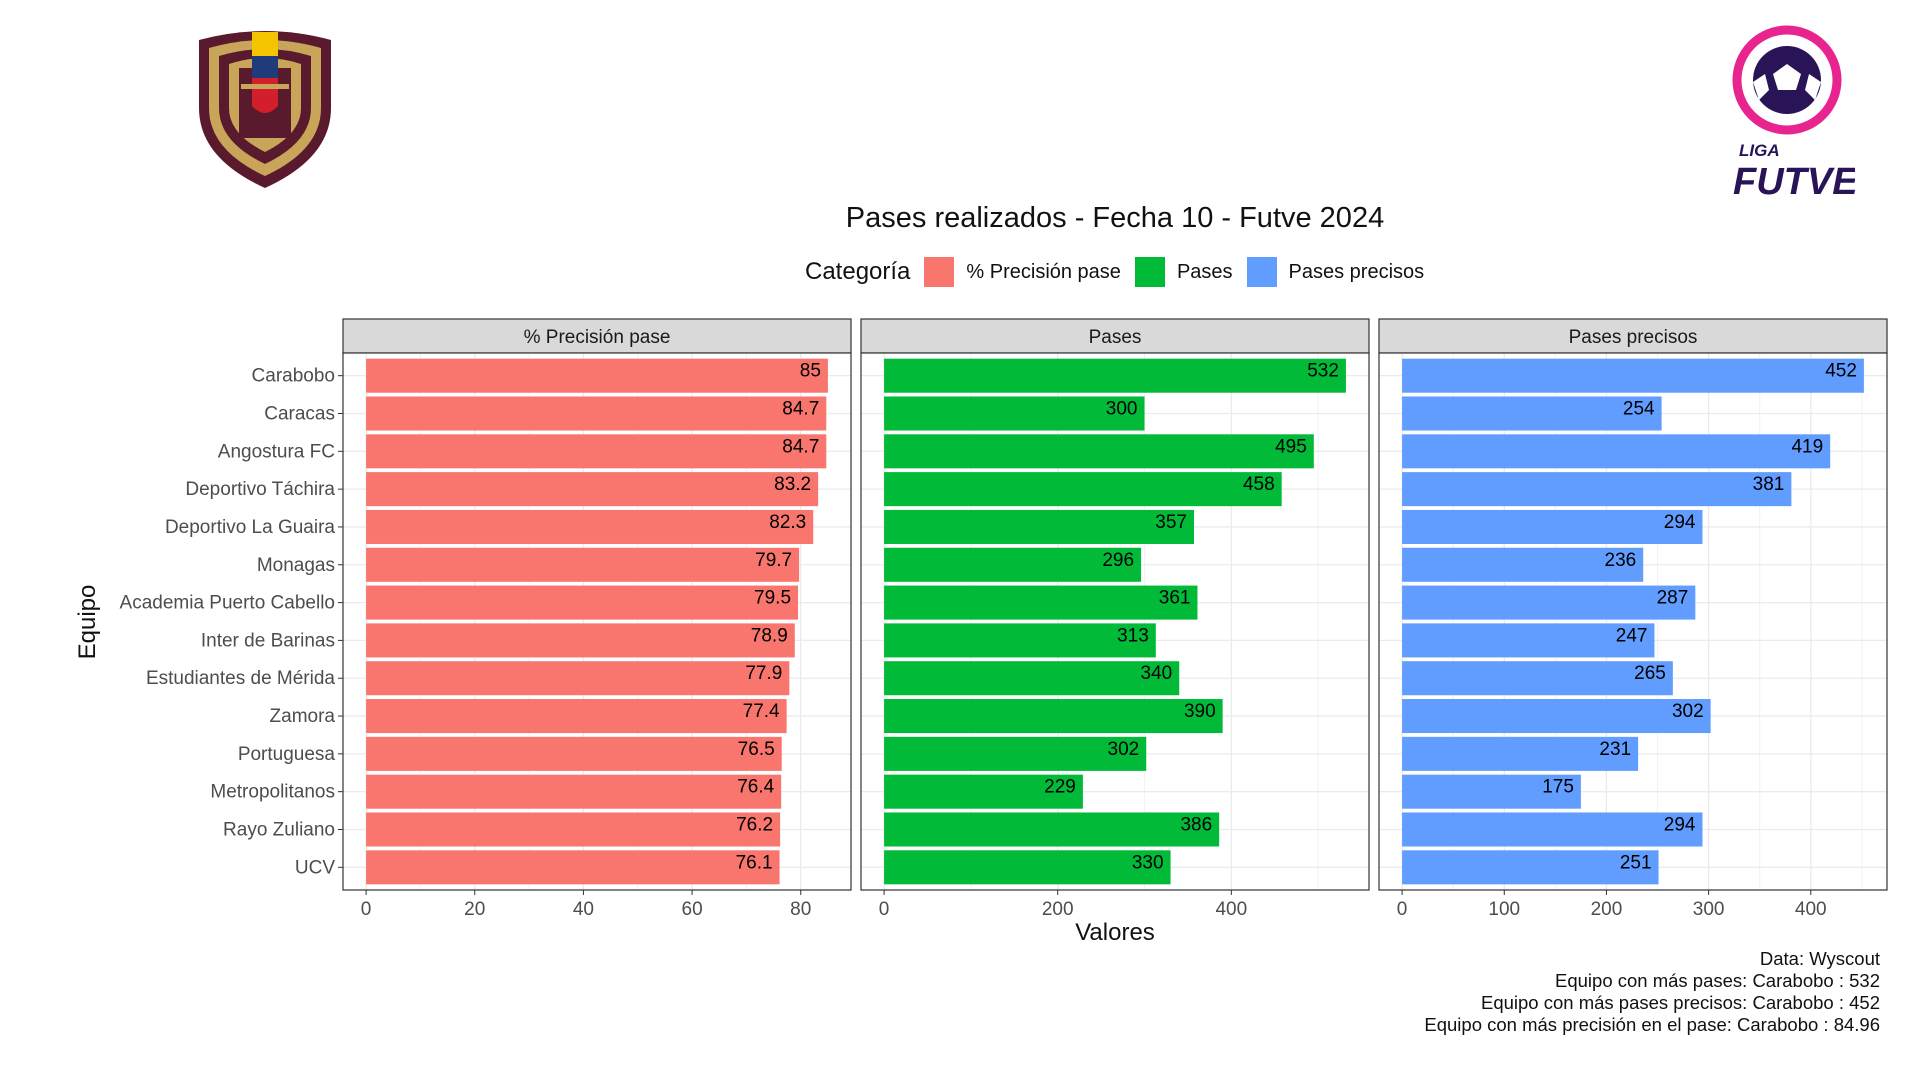 The image size is (1920, 1080). I want to click on y-tick-label: Deportivo La Guaira, so click(250, 527).